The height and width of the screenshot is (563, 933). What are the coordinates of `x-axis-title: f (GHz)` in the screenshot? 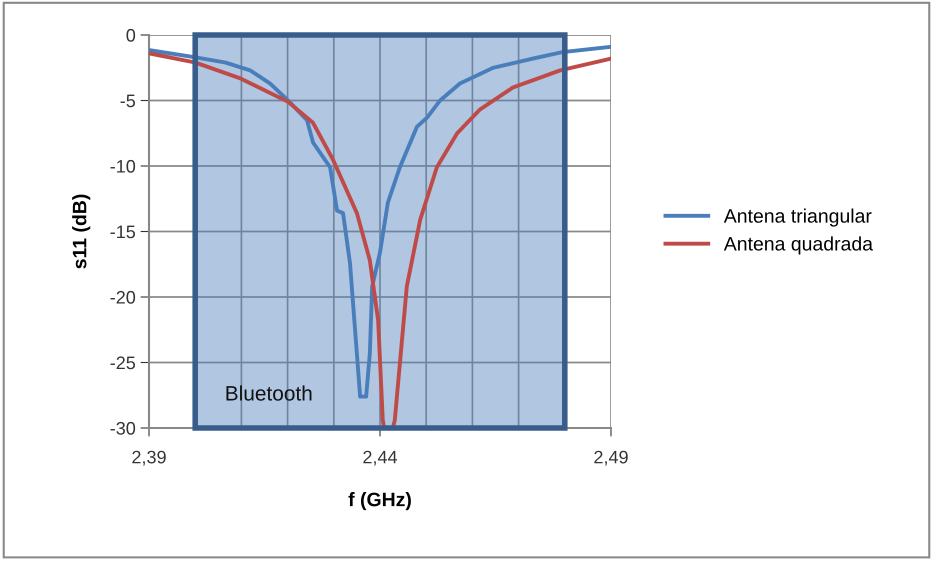 It's located at (379, 501).